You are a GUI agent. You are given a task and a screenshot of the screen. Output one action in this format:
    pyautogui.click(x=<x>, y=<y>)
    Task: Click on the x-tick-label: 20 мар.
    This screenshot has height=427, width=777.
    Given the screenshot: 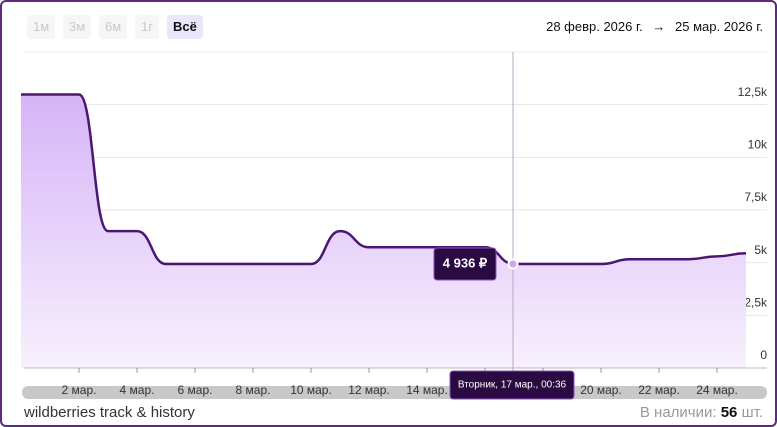 What is the action you would take?
    pyautogui.click(x=601, y=390)
    